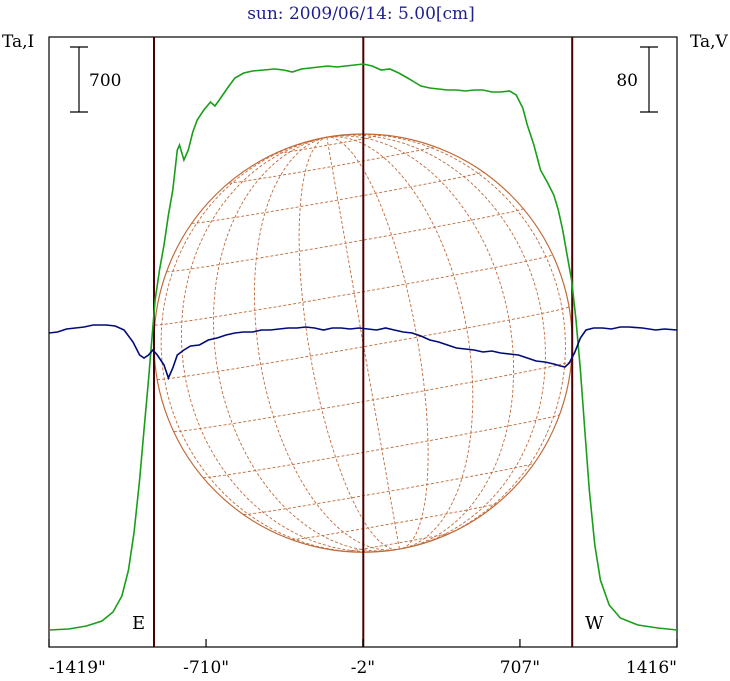 The image size is (730, 681). What do you see at coordinates (594, 623) in the screenshot?
I see `west-limb-label: W` at bounding box center [594, 623].